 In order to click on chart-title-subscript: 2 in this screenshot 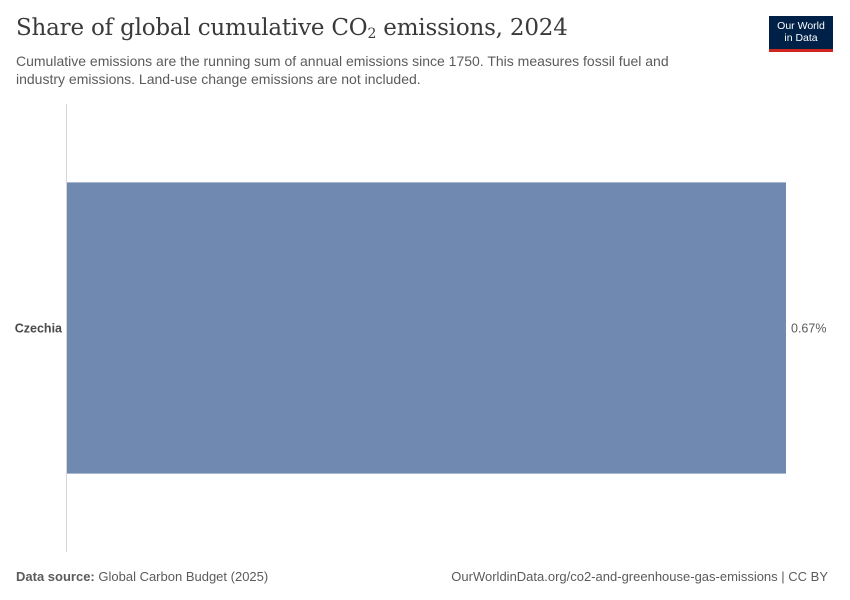, I will do `click(372, 34)`.